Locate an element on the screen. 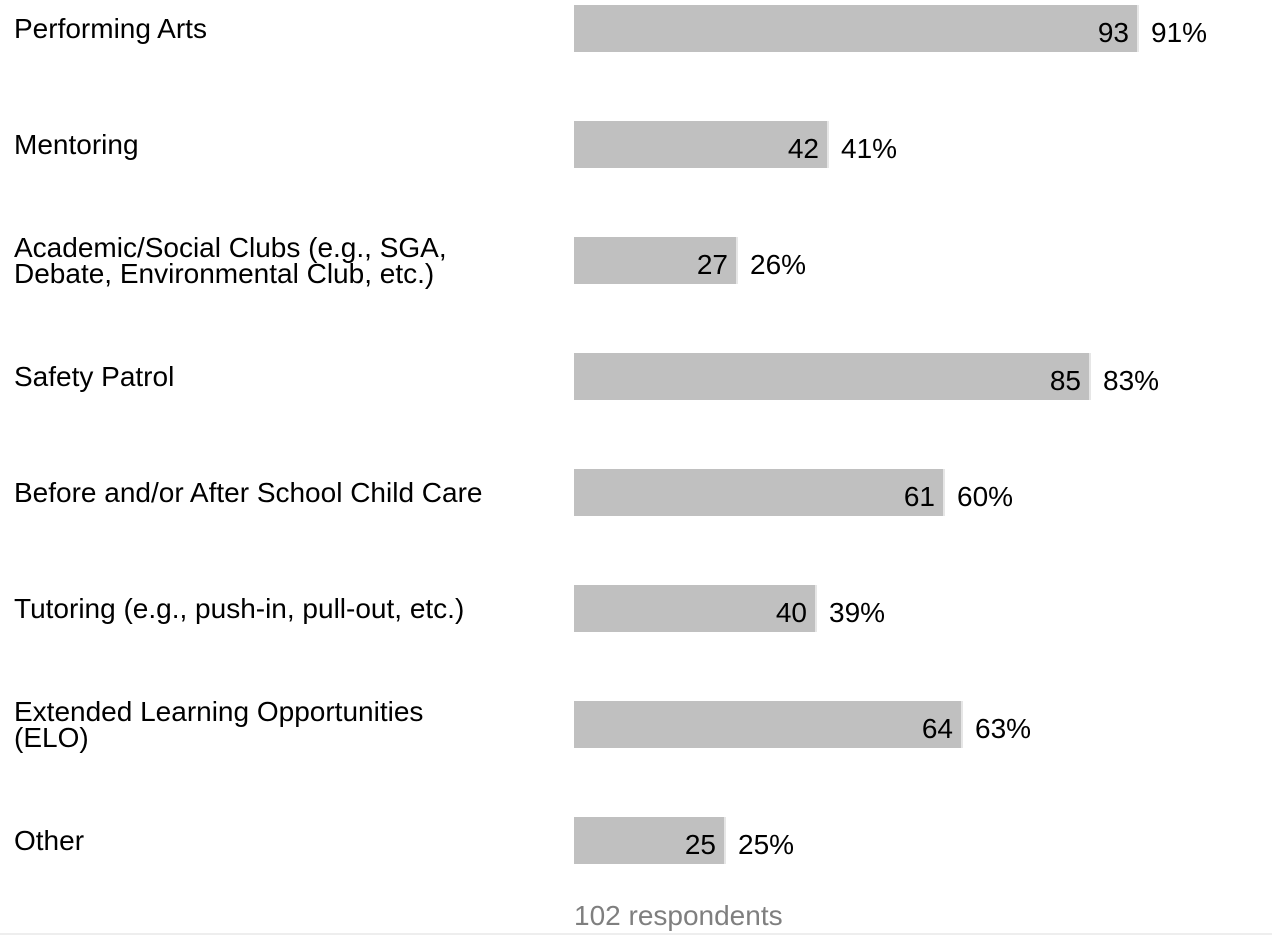 The width and height of the screenshot is (1272, 935). chart-row: Other 25 25% is located at coordinates (636, 870).